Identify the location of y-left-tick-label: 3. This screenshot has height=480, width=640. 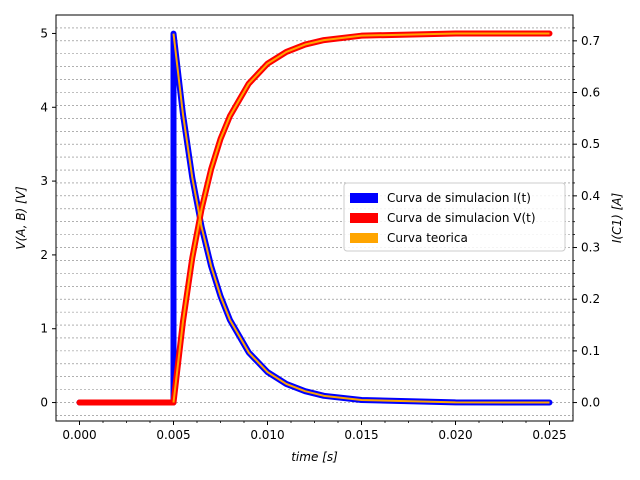
(44, 181).